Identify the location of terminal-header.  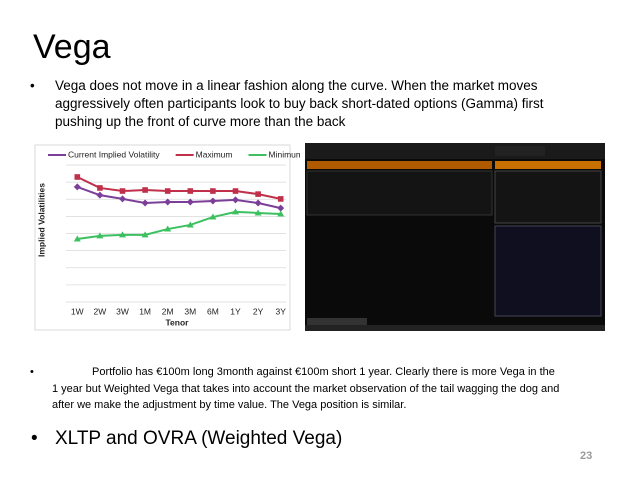
(455, 151).